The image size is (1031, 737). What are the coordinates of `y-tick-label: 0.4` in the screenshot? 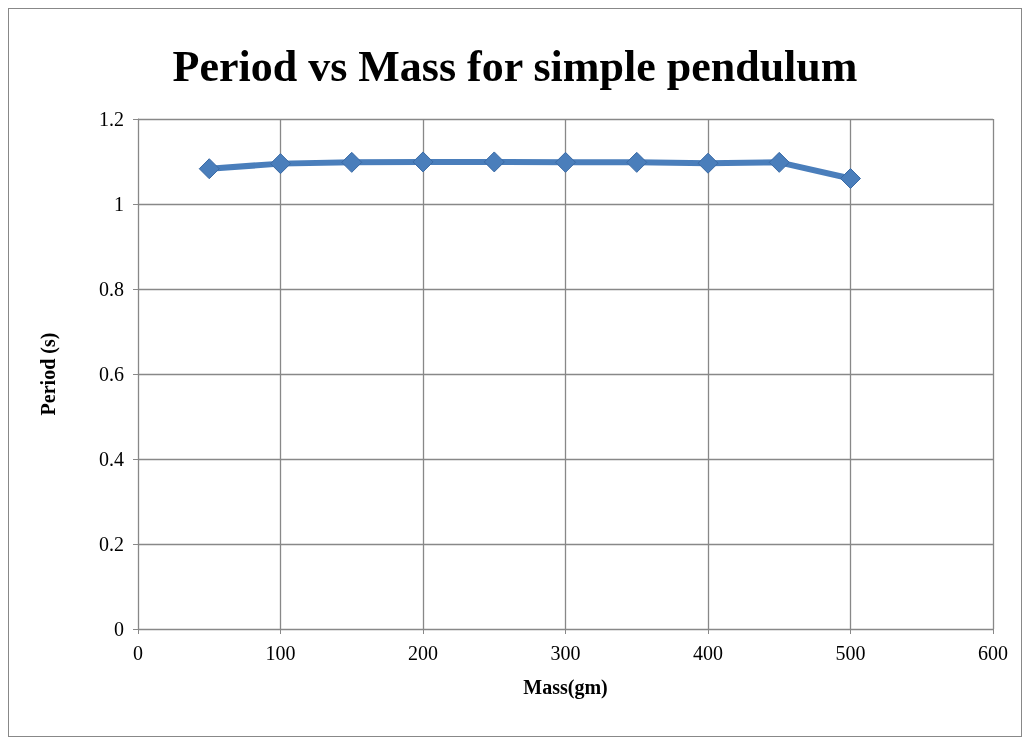 It's located at (111, 459).